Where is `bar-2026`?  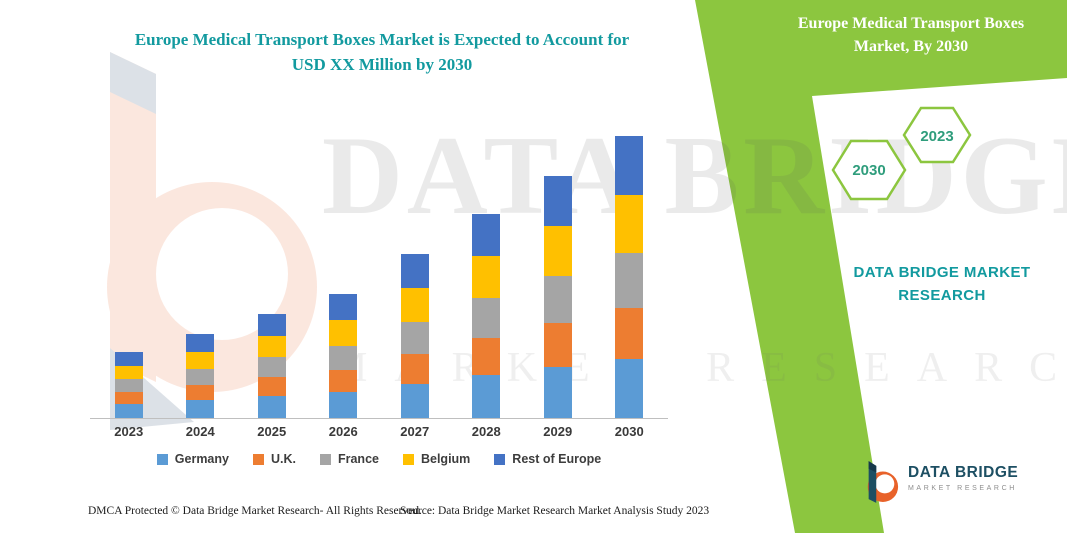 bar-2026 is located at coordinates (343, 356).